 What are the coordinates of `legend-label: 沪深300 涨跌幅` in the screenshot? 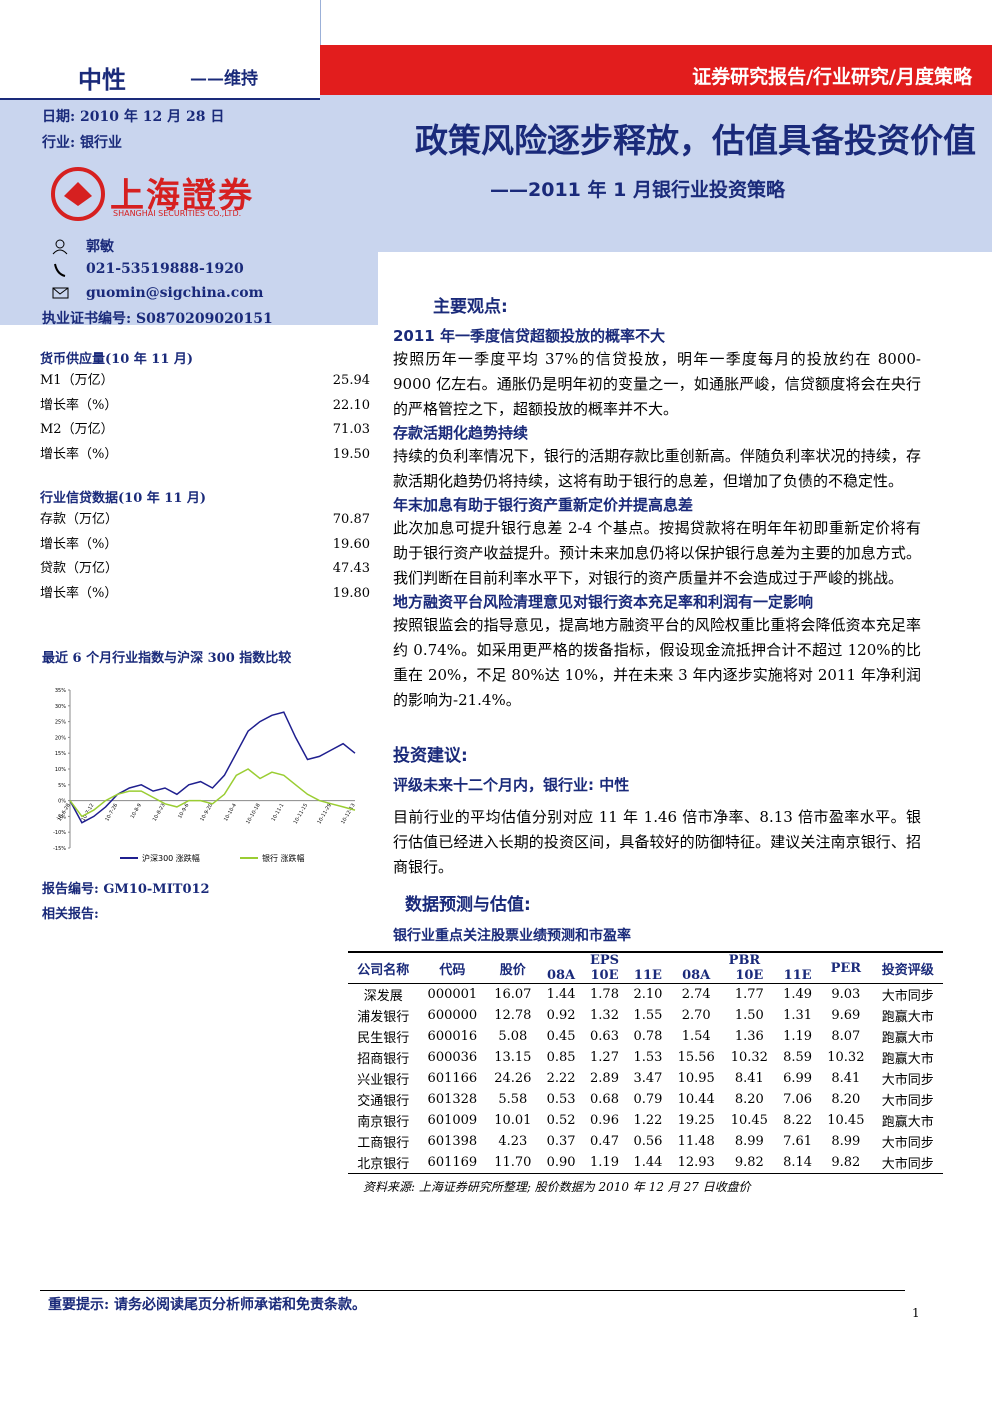 It's located at (171, 858).